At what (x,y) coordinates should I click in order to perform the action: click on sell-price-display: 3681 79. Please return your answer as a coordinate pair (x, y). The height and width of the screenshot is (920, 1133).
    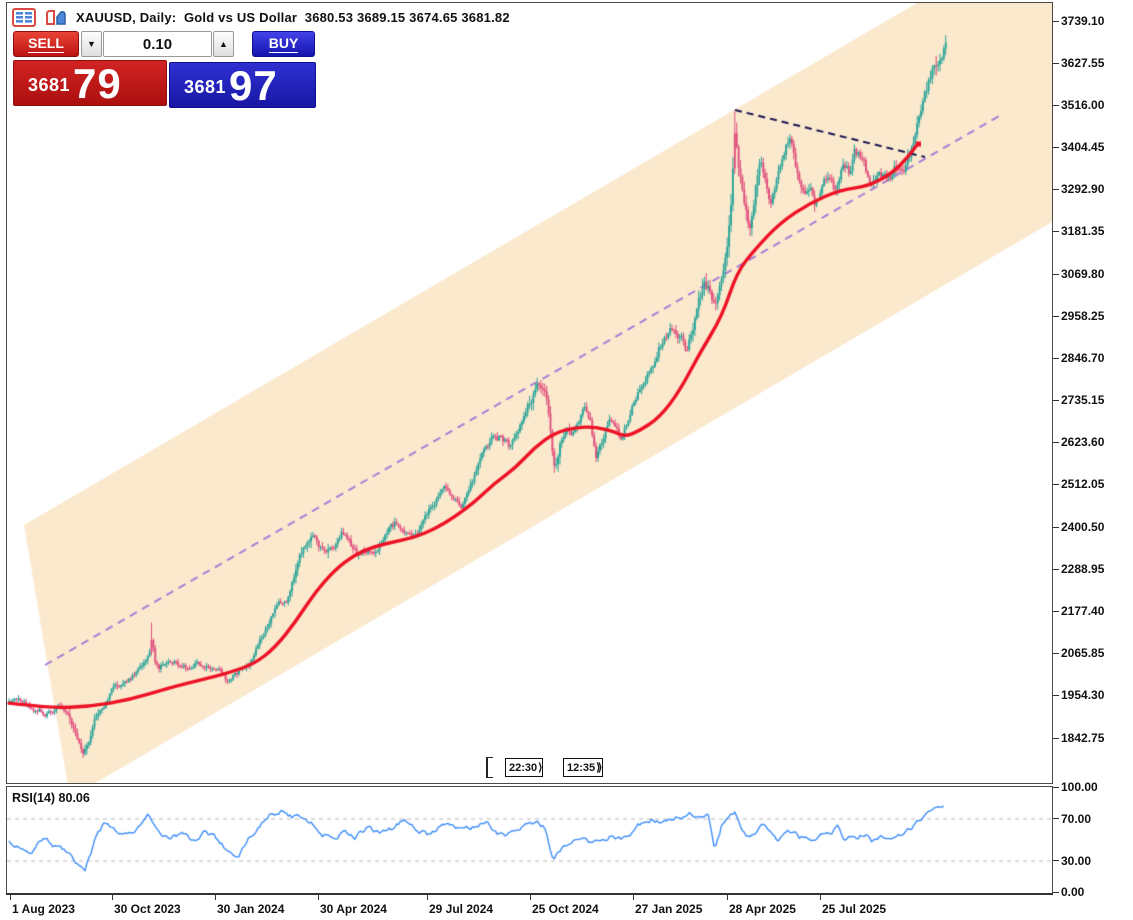
    Looking at the image, I should click on (90, 83).